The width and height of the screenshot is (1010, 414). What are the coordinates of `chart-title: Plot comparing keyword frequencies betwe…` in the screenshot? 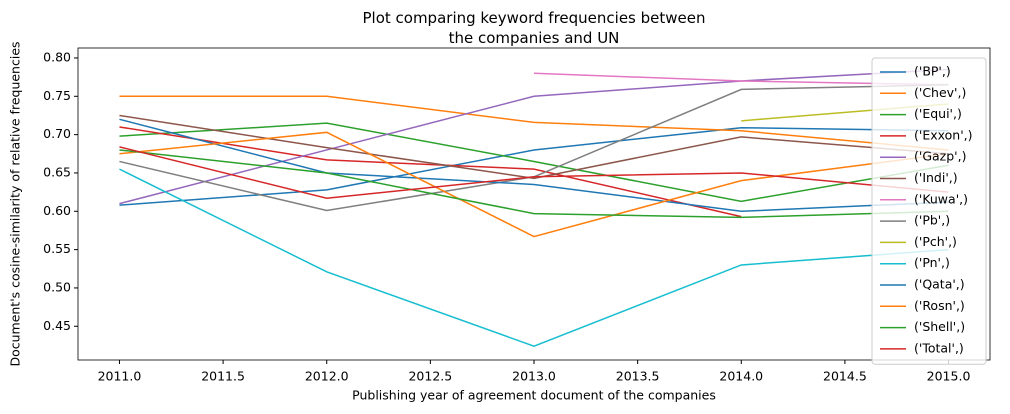 It's located at (534, 28).